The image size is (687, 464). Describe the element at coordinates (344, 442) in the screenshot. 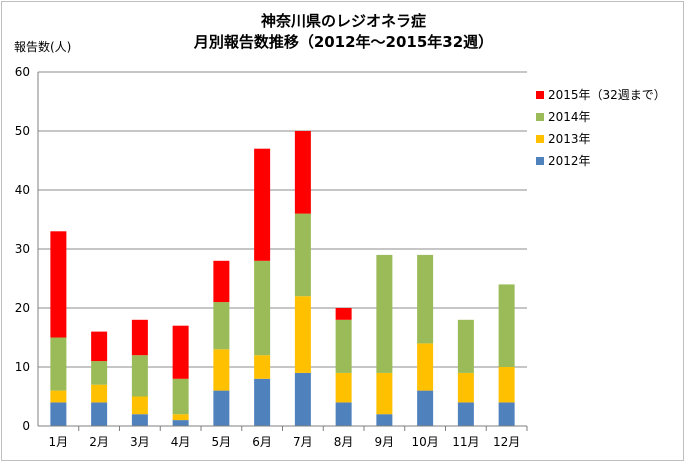

I see `x-tick-label: 8月` at that location.